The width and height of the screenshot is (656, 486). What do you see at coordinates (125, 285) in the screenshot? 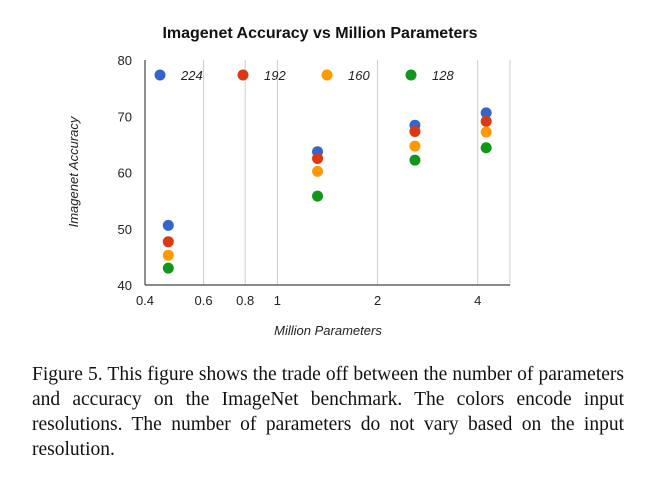
I see `y-tick-label: 40` at bounding box center [125, 285].